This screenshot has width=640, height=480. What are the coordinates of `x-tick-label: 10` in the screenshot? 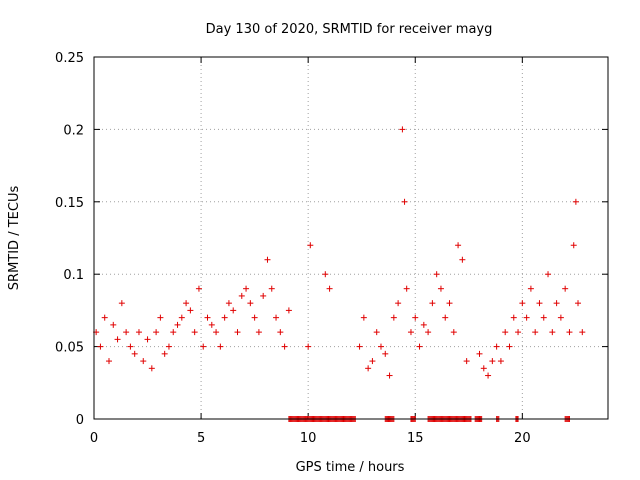 It's located at (308, 438).